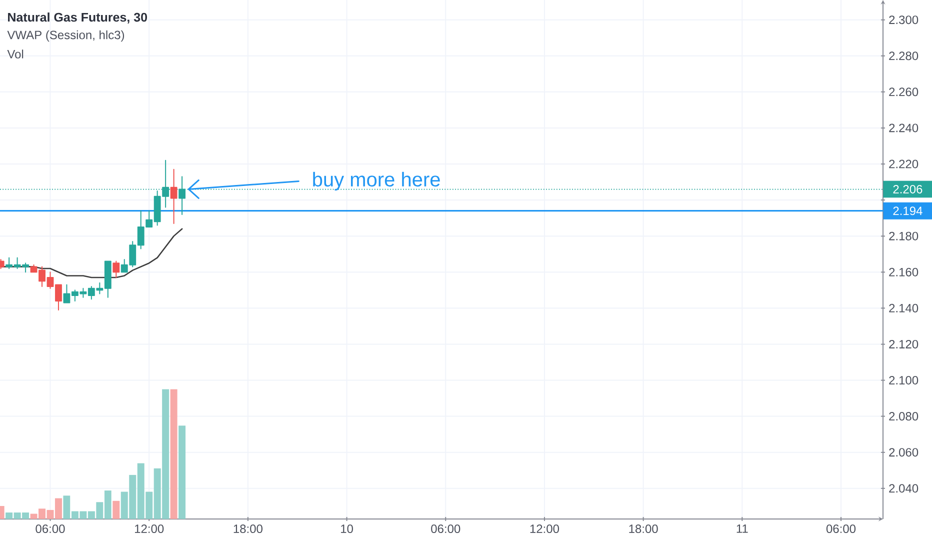 This screenshot has width=932, height=550. Describe the element at coordinates (903, 56) in the screenshot. I see `y-tick-label: 2.280` at that location.